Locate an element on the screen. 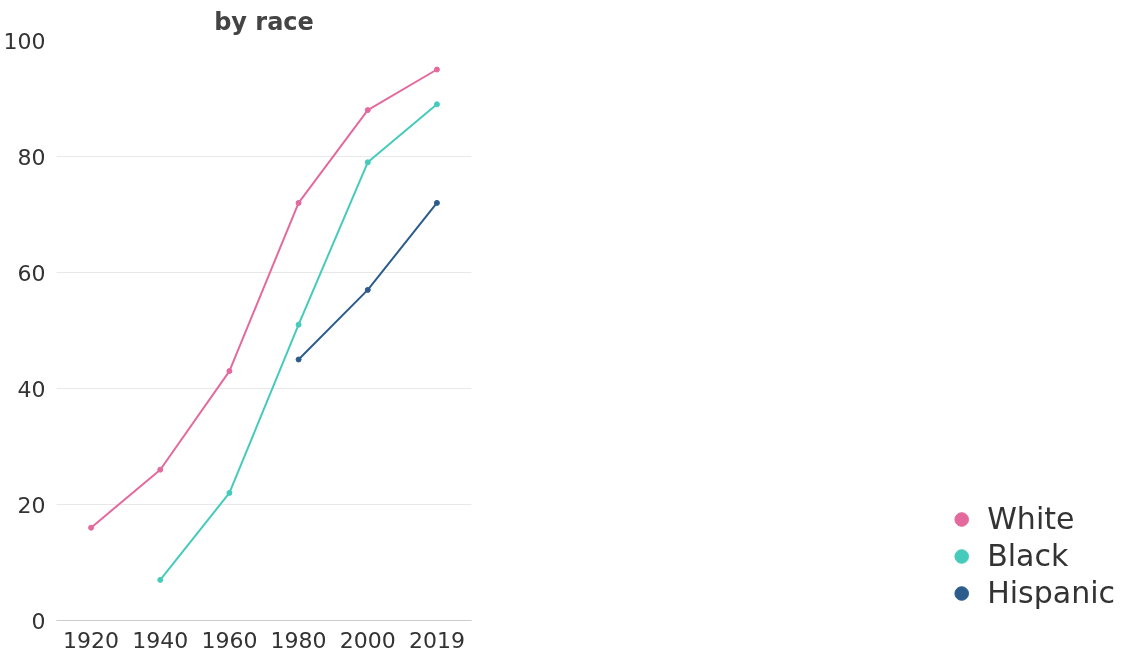 The width and height of the screenshot is (1129, 654). x-tick-label: 1960 is located at coordinates (229, 640).